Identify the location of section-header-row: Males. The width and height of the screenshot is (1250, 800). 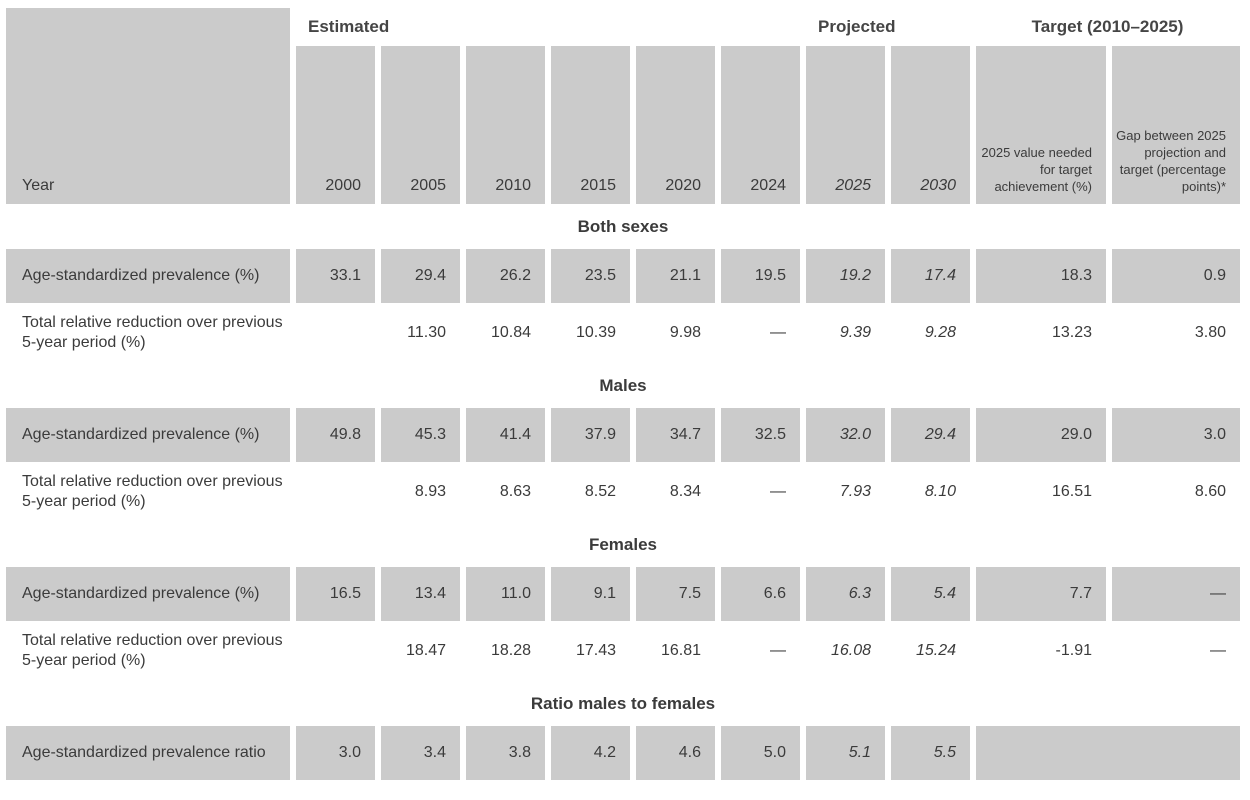
(623, 385).